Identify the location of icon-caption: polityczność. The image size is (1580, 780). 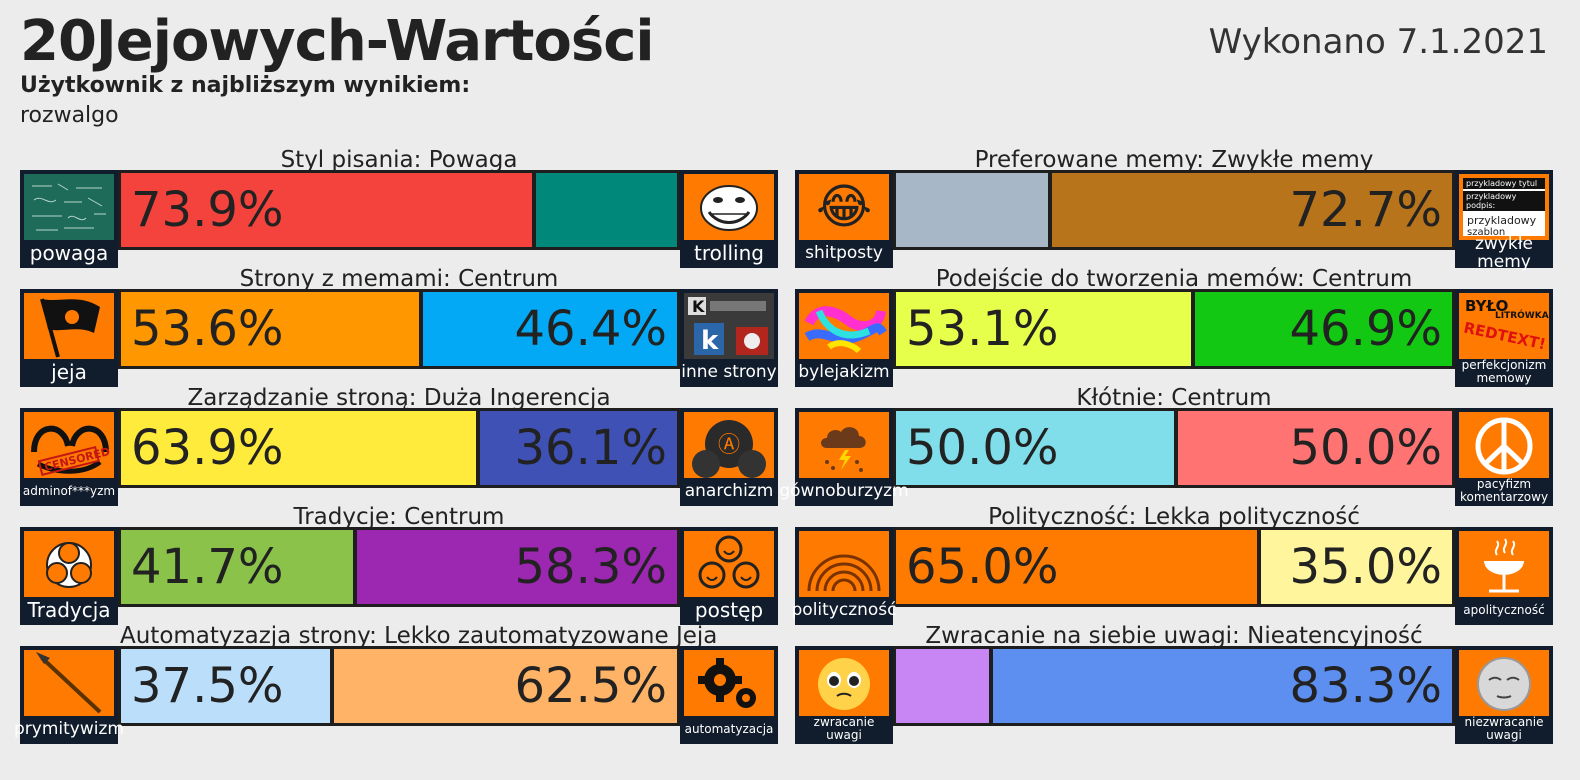
(844, 610).